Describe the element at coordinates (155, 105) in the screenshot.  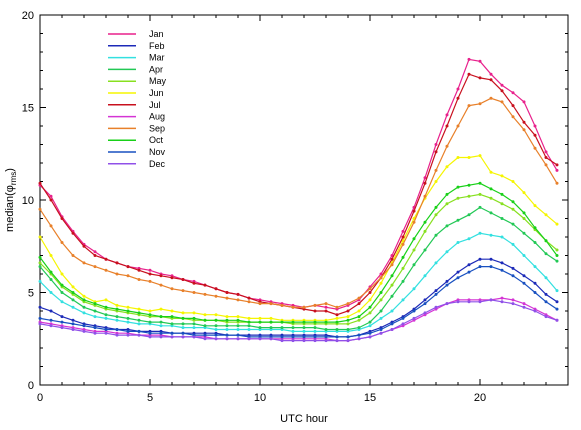
I see `legend-label: Jul` at that location.